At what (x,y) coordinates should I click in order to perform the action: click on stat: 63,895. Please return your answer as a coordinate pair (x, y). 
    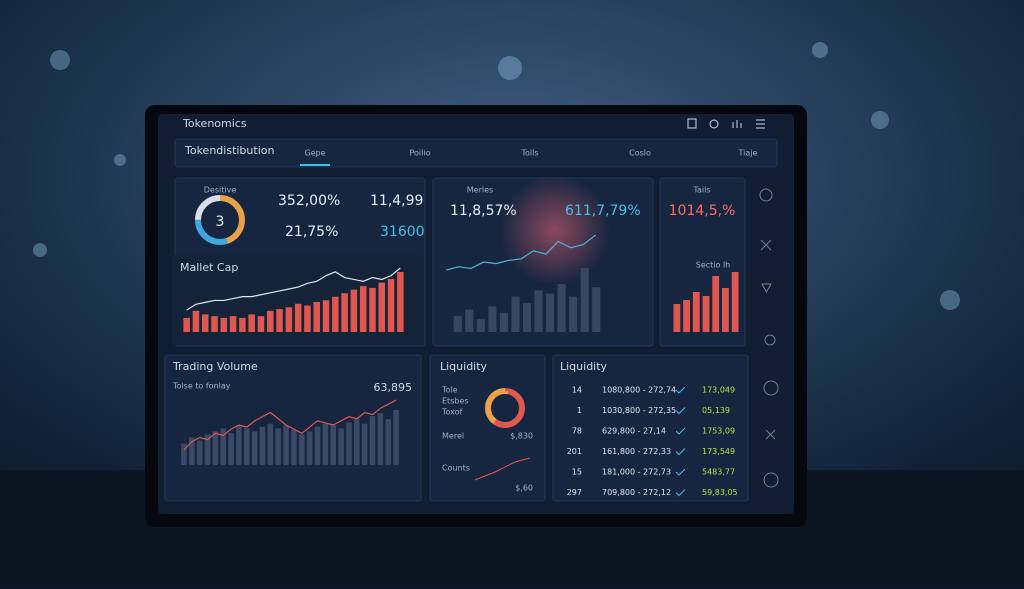
    Looking at the image, I should click on (393, 387).